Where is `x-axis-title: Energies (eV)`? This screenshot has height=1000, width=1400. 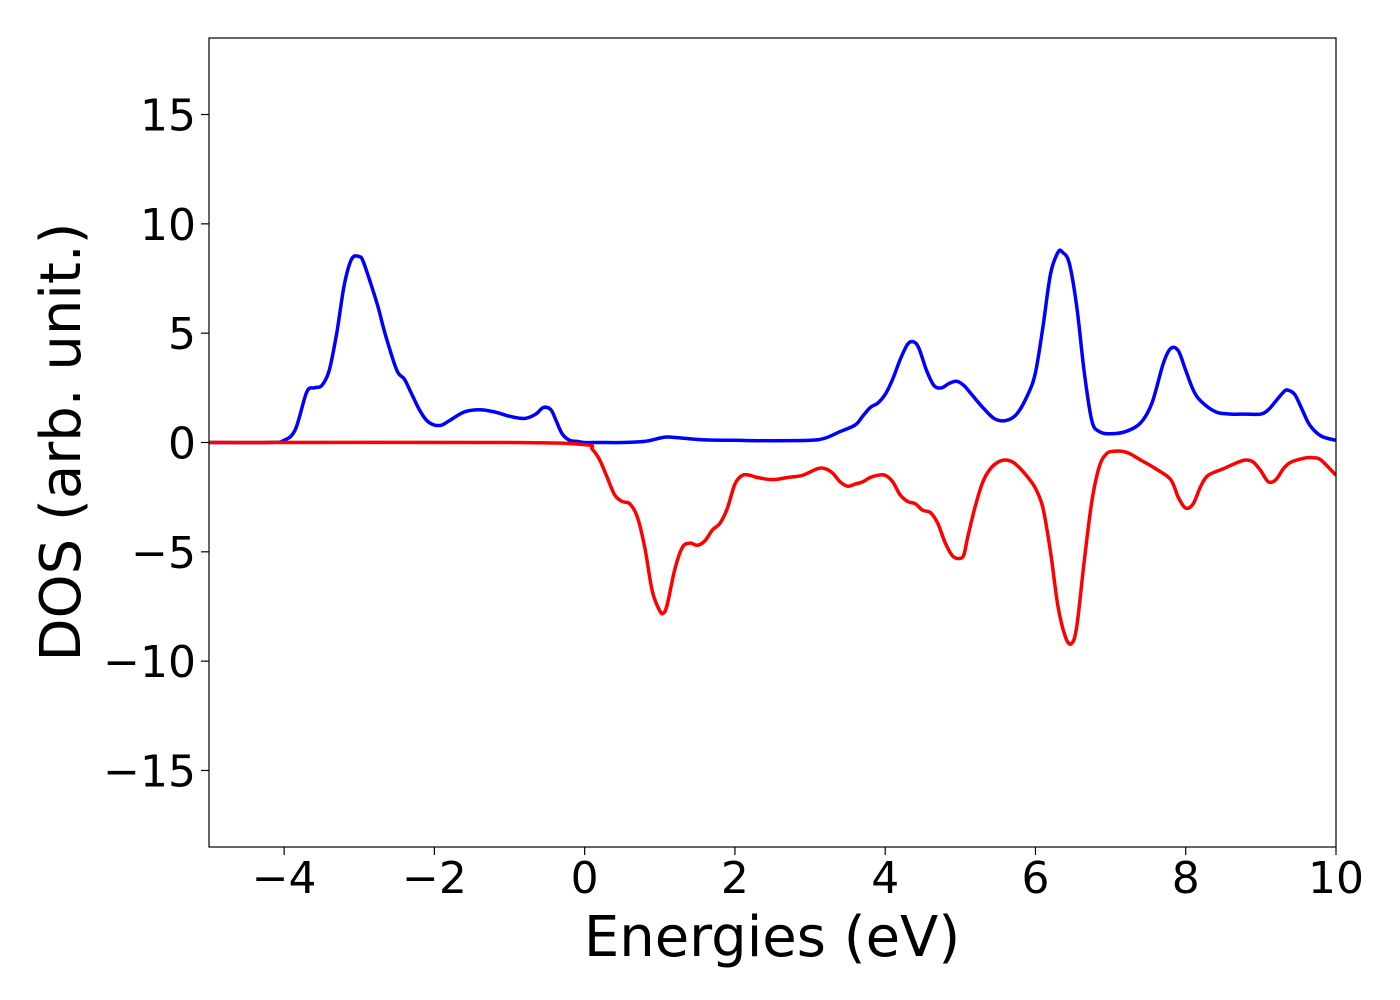 x-axis-title: Energies (eV) is located at coordinates (772, 937).